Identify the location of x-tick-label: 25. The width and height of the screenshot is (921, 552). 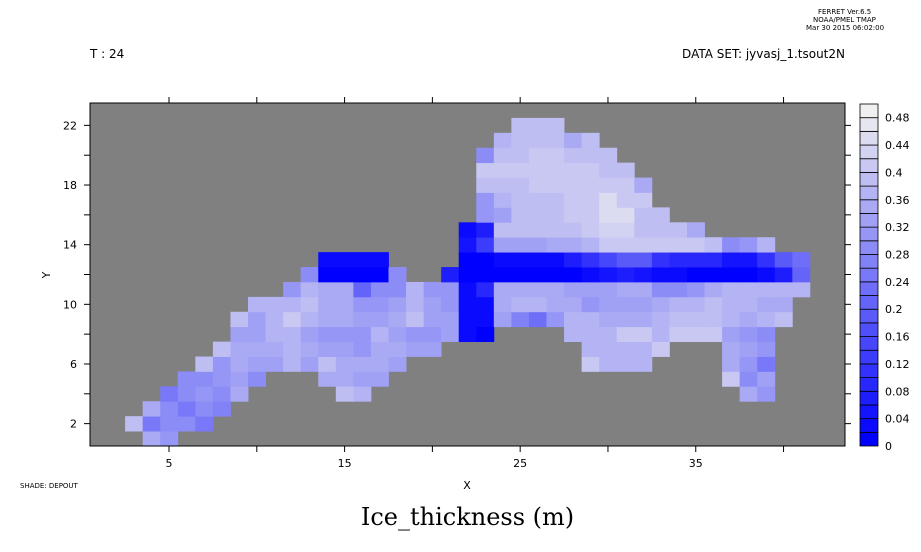
(520, 463).